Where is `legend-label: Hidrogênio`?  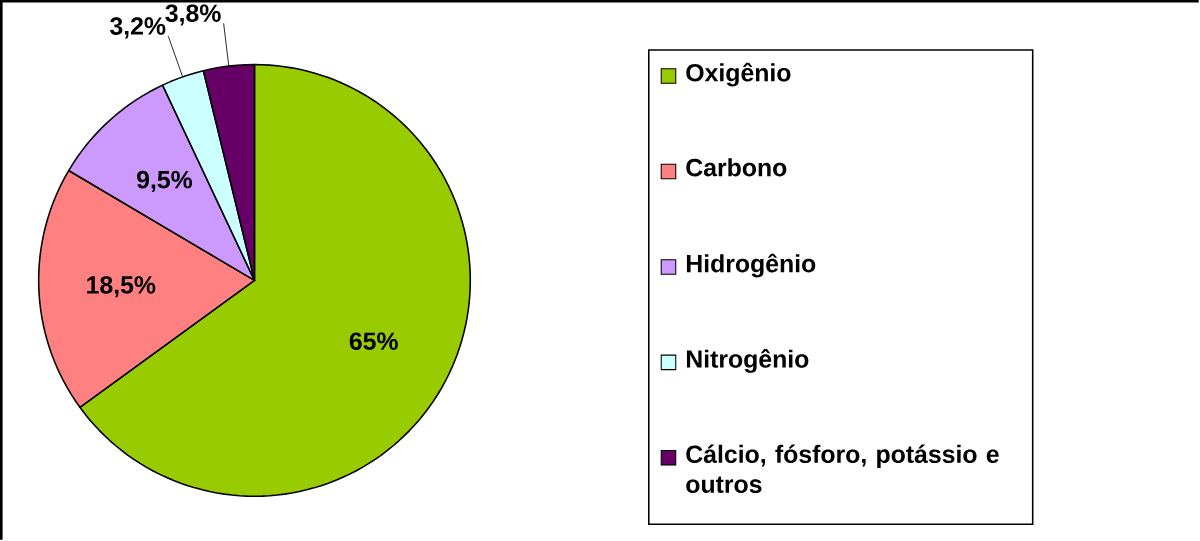
legend-label: Hidrogênio is located at coordinates (751, 265).